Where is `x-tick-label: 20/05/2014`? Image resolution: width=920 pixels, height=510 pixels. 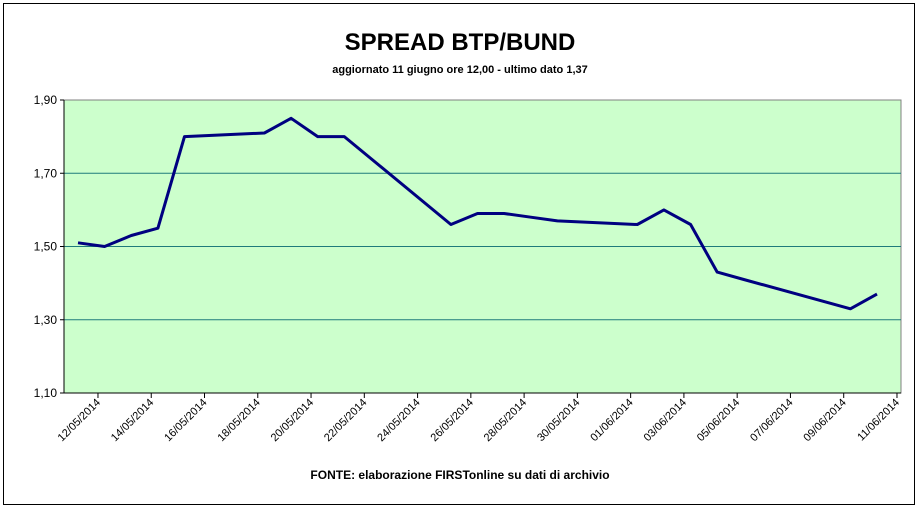
x-tick-label: 20/05/2014 is located at coordinates (292, 420).